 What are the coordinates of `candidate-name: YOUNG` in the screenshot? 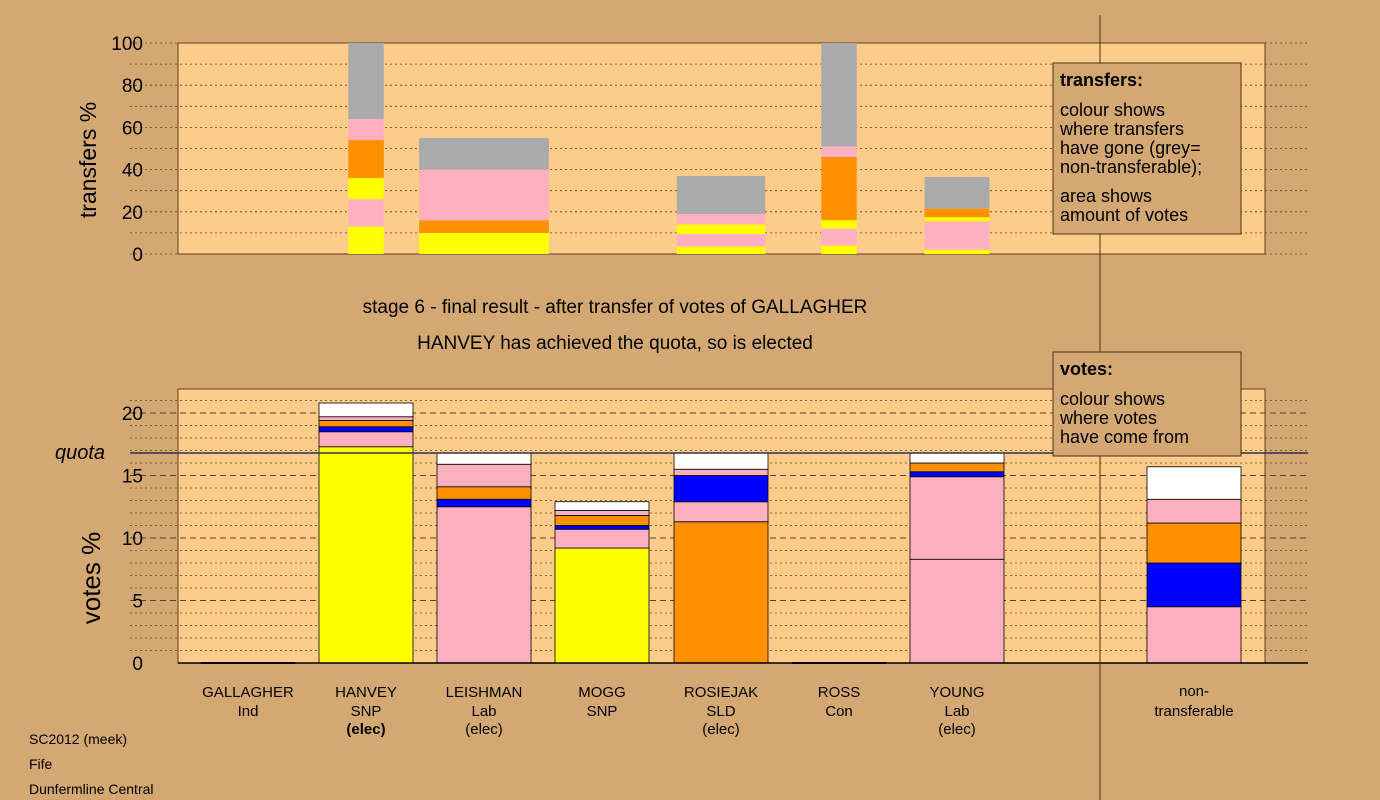 It's located at (956, 692).